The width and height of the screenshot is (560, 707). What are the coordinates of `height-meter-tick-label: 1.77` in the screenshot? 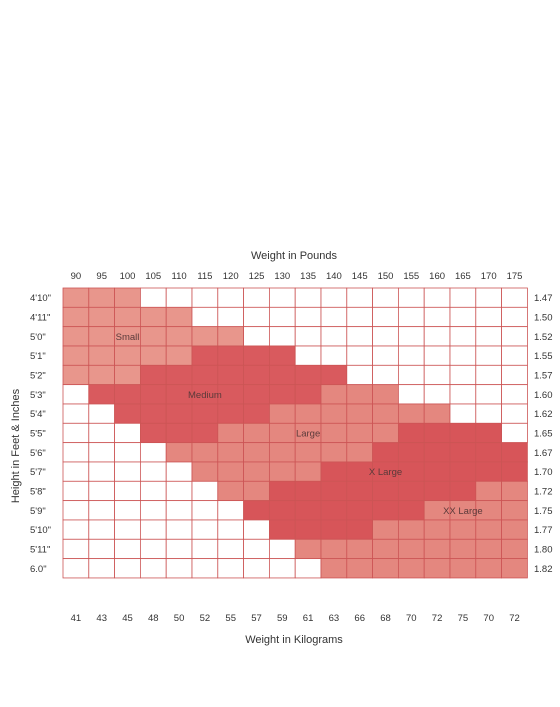 It's located at (543, 530).